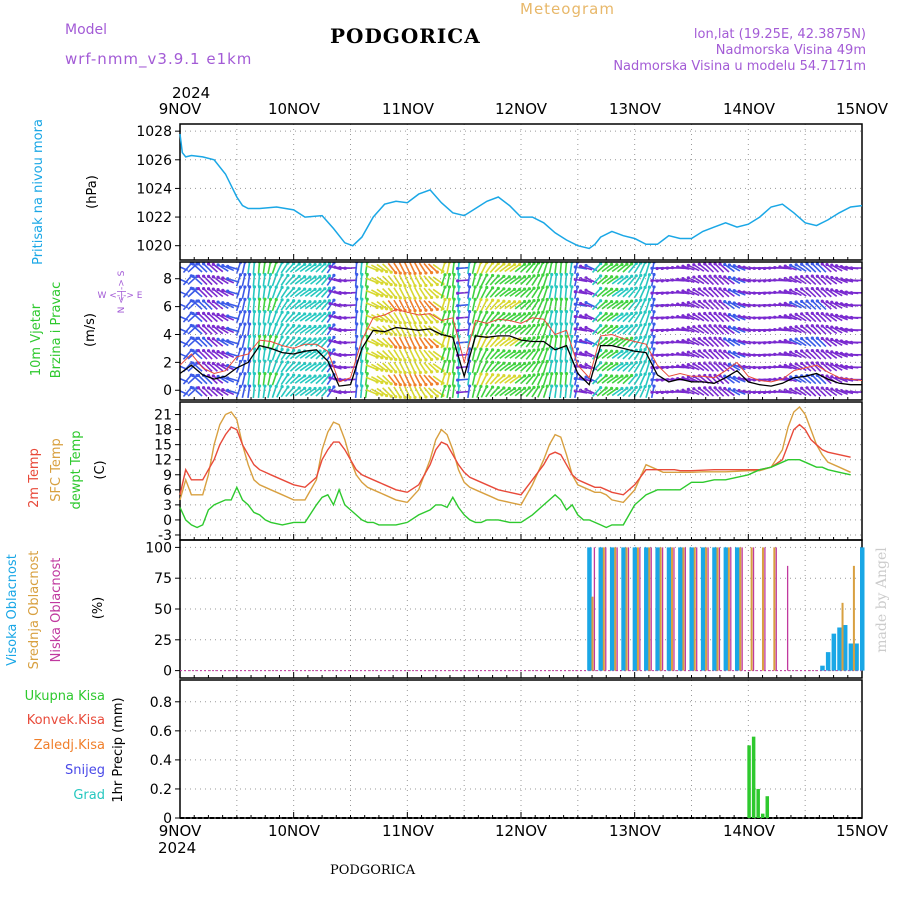 Image resolution: width=900 pixels, height=900 pixels. Describe the element at coordinates (635, 831) in the screenshot. I see `bottom-date-label: 13NOV` at that location.